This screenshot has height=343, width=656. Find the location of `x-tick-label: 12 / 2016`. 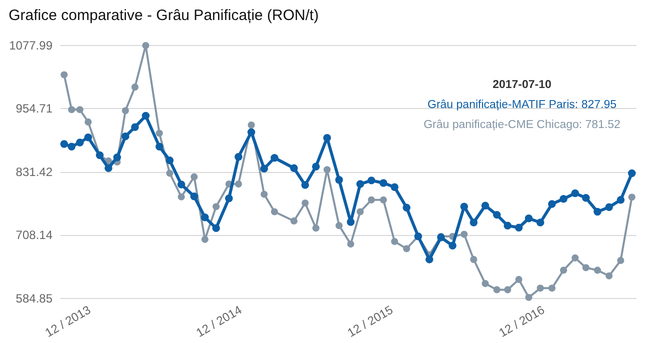

x-tick-label: 12 / 2016 is located at coordinates (522, 321).